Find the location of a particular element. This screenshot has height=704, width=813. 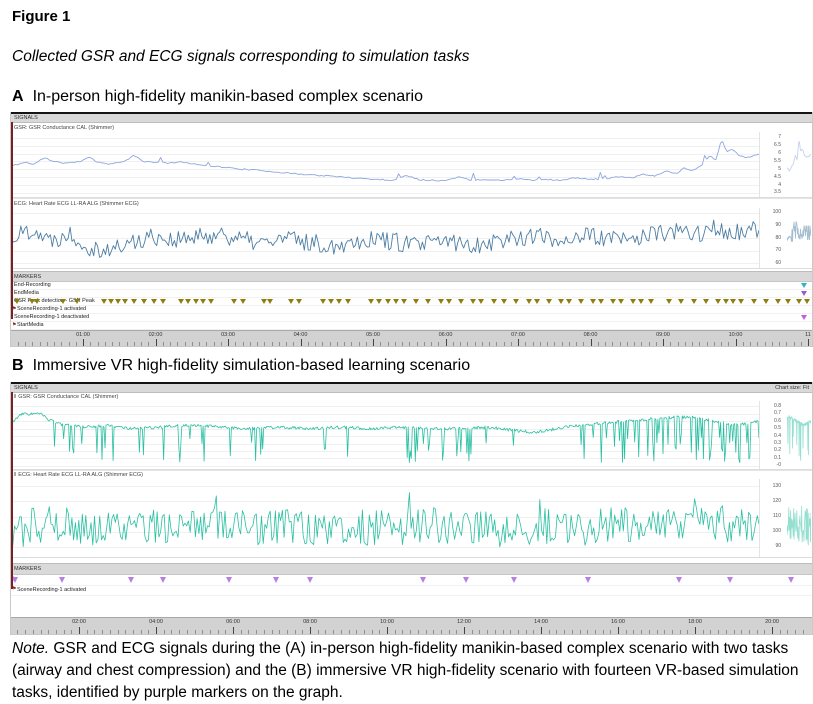

figure-label: Figure 1 is located at coordinates (41, 16).